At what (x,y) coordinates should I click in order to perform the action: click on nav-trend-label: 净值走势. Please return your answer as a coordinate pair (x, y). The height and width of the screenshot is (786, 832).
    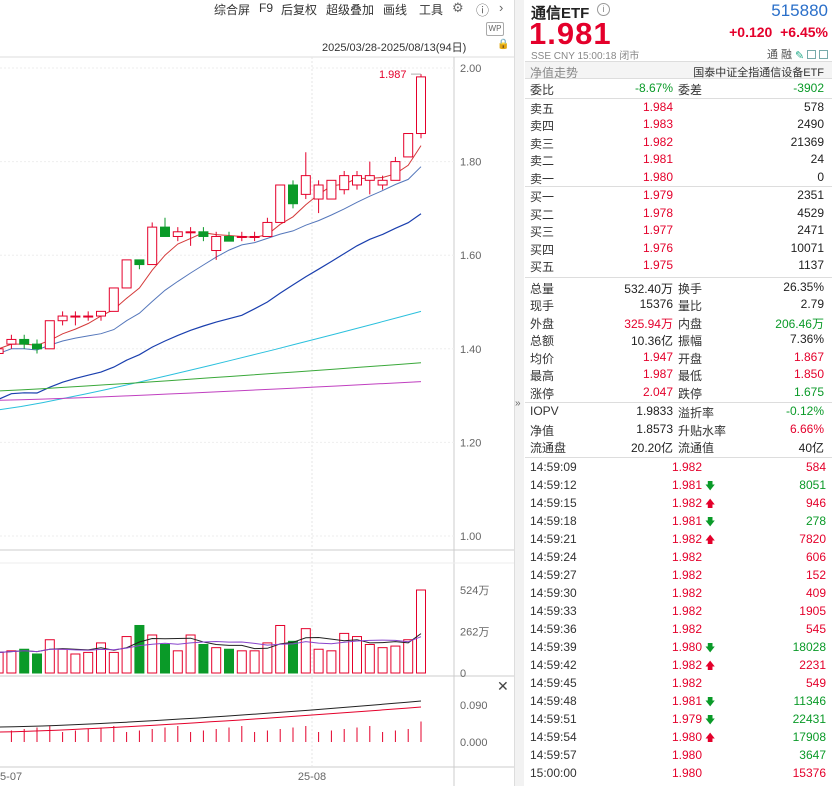
    Looking at the image, I should click on (554, 73).